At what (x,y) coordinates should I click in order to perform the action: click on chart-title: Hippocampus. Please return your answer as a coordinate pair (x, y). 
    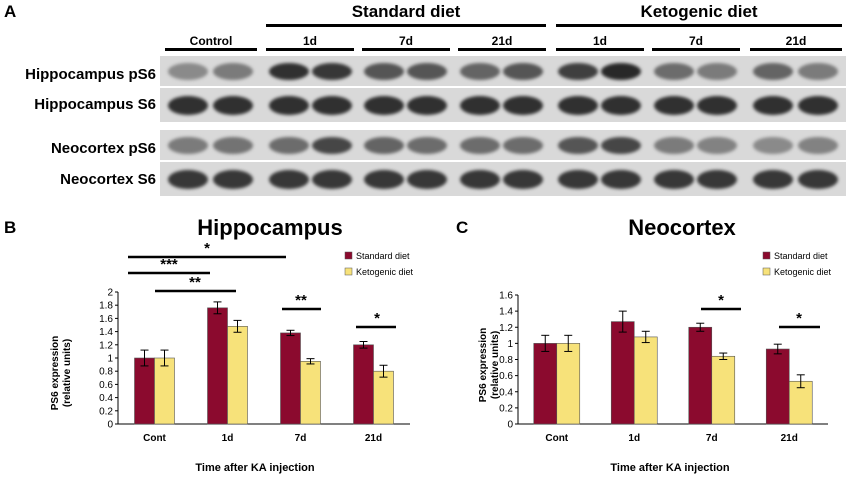
    Looking at the image, I should click on (269, 227).